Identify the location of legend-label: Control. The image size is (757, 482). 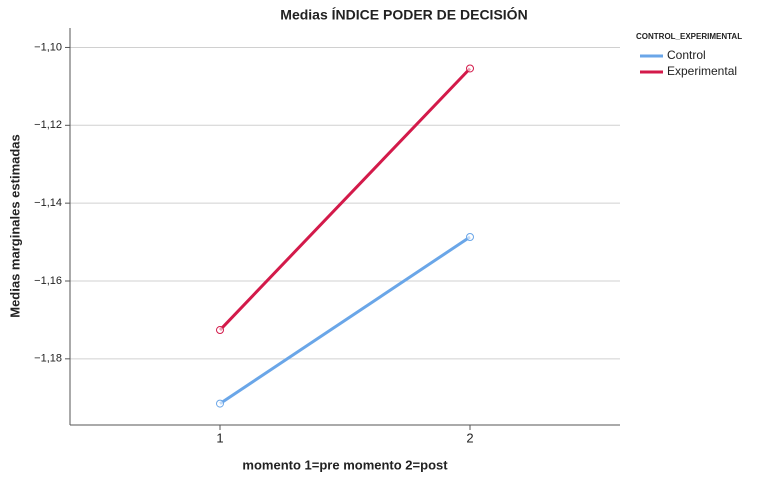
(686, 55).